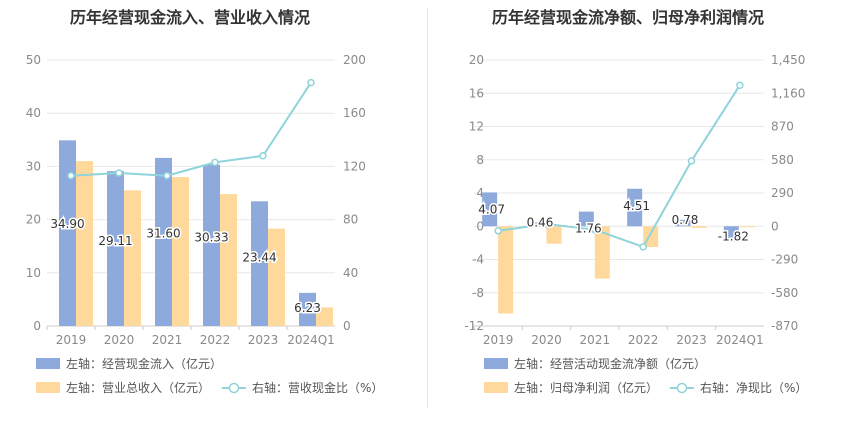  What do you see at coordinates (350, 220) in the screenshot?
I see `right-axis-tick-label: 80` at bounding box center [350, 220].